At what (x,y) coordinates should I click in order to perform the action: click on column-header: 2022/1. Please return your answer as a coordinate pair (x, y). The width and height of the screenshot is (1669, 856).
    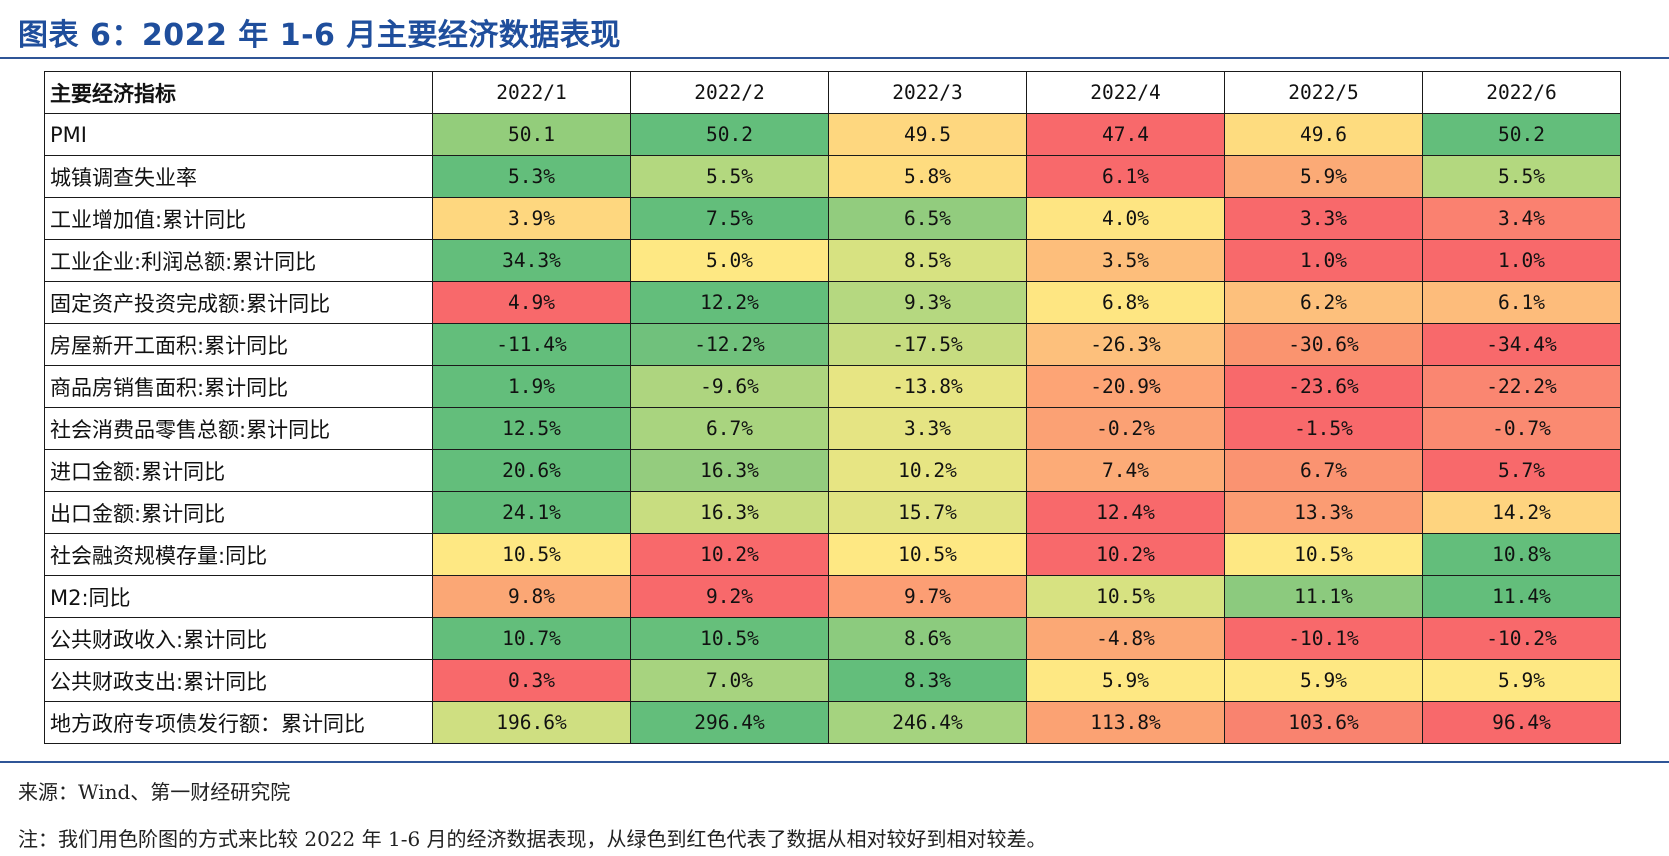
    Looking at the image, I should click on (531, 92).